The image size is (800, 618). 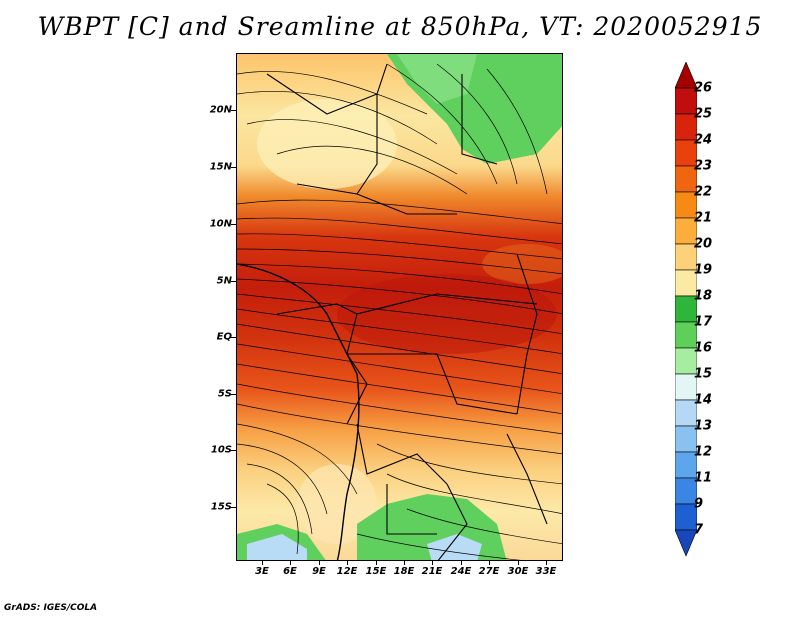 I want to click on lon-label: 21E, so click(x=432, y=571).